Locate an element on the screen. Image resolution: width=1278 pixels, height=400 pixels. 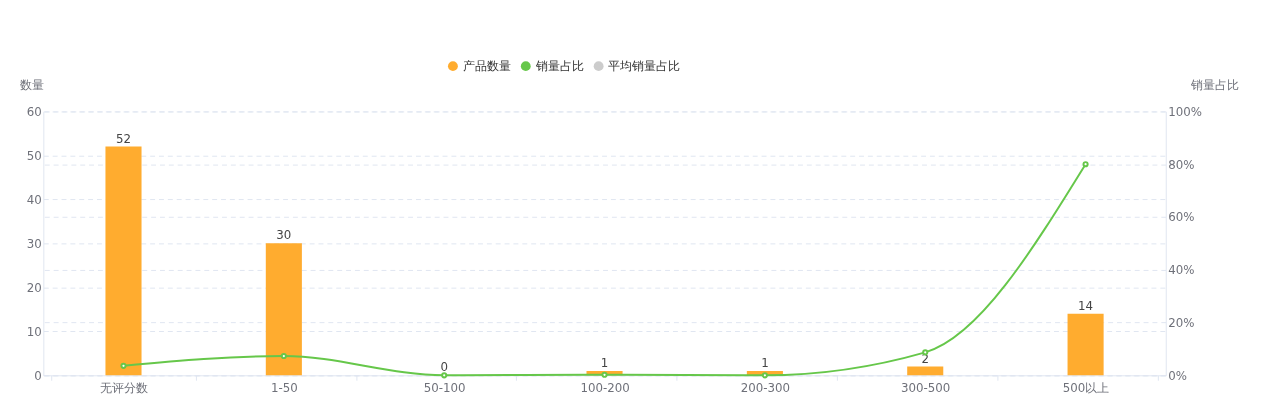
y-tick-label: 20 is located at coordinates (34, 287).